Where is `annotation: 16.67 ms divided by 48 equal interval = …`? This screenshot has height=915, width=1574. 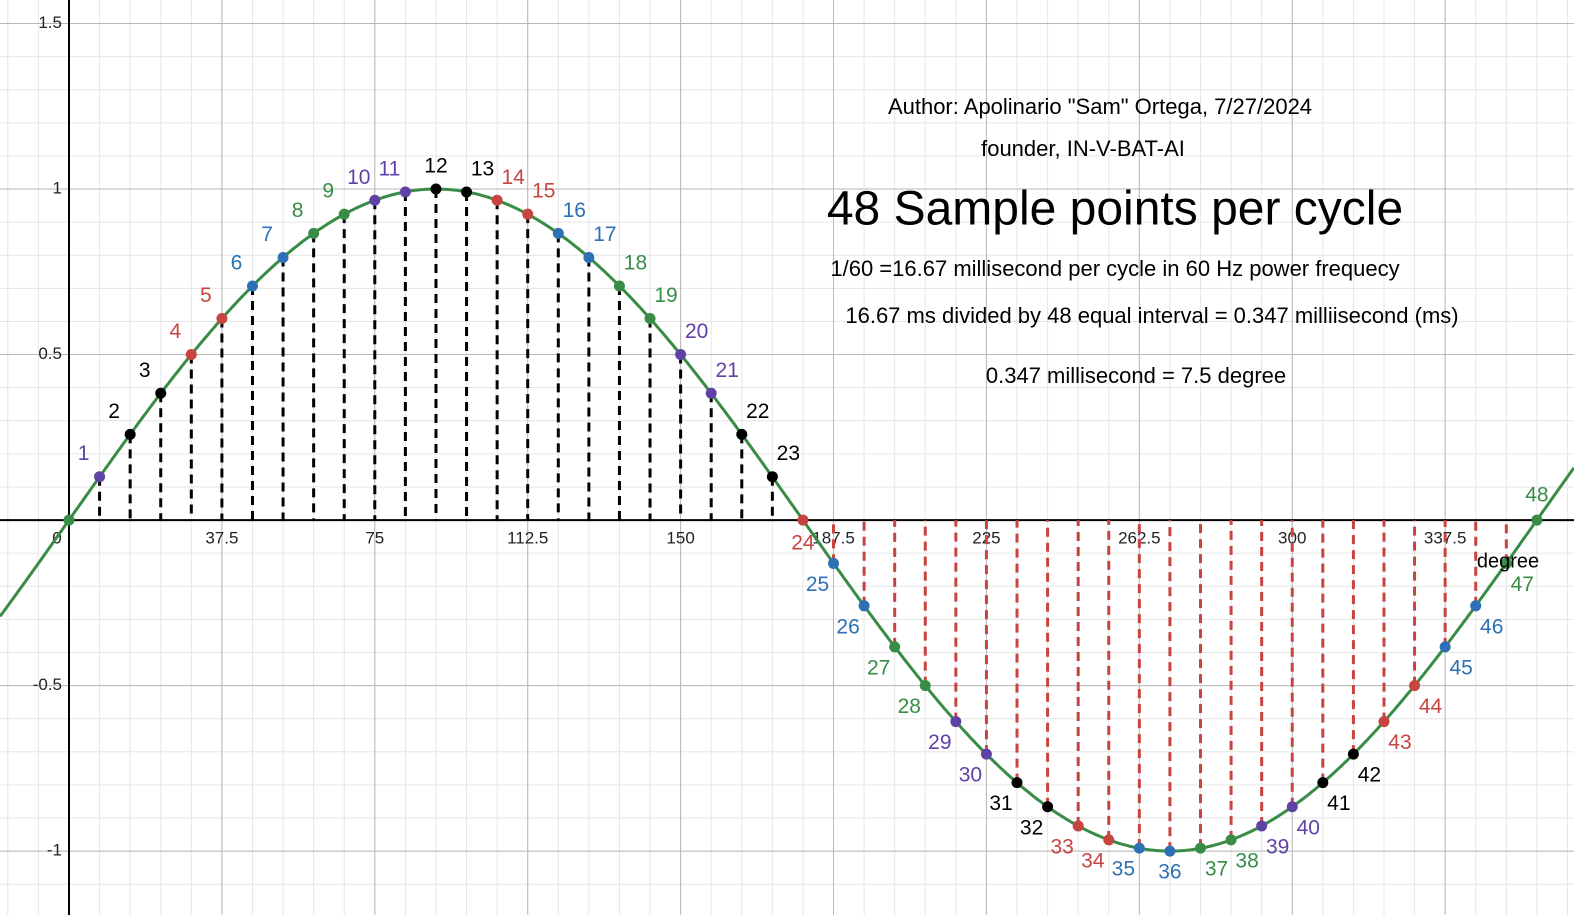 annotation: 16.67 ms divided by 48 equal interval = … is located at coordinates (1151, 315).